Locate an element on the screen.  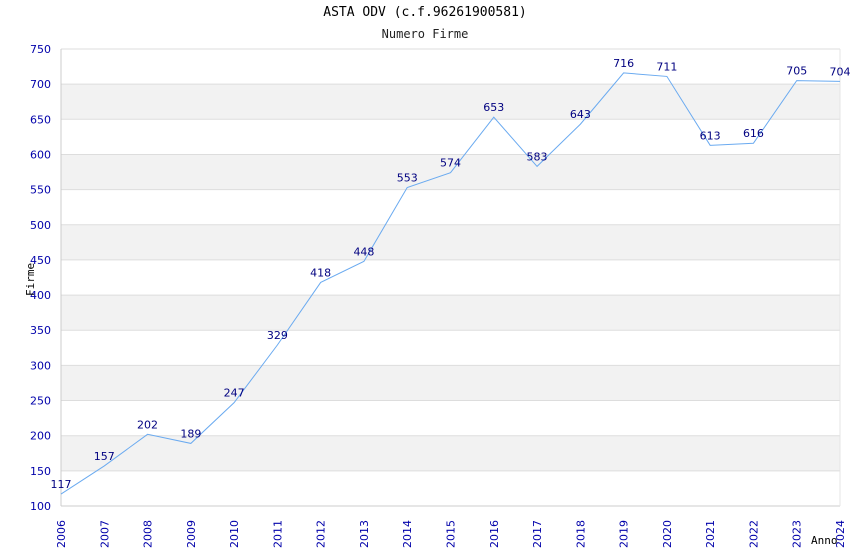
y-tick-label: 650 is located at coordinates (40, 119).